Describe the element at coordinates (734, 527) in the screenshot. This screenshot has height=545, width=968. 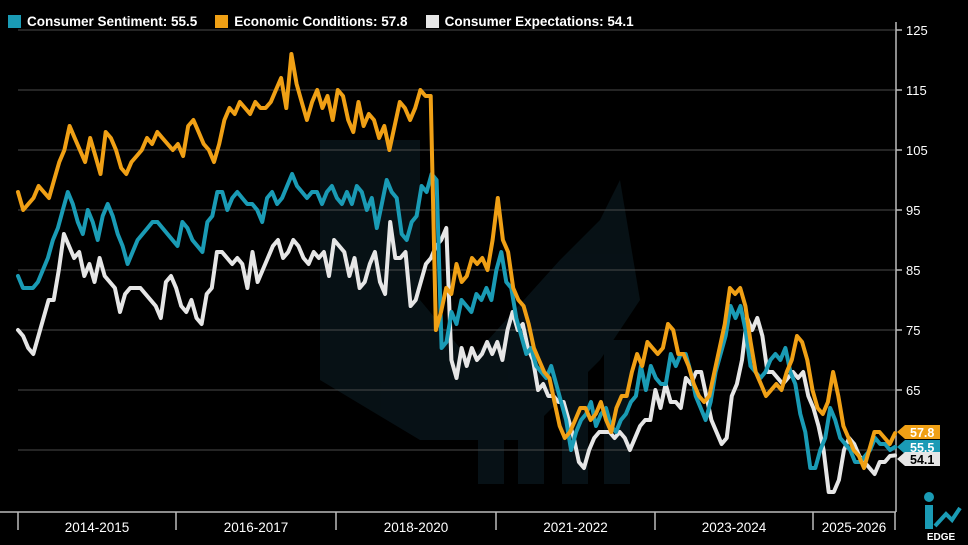
I see `x-period-label: 2023-2024` at that location.